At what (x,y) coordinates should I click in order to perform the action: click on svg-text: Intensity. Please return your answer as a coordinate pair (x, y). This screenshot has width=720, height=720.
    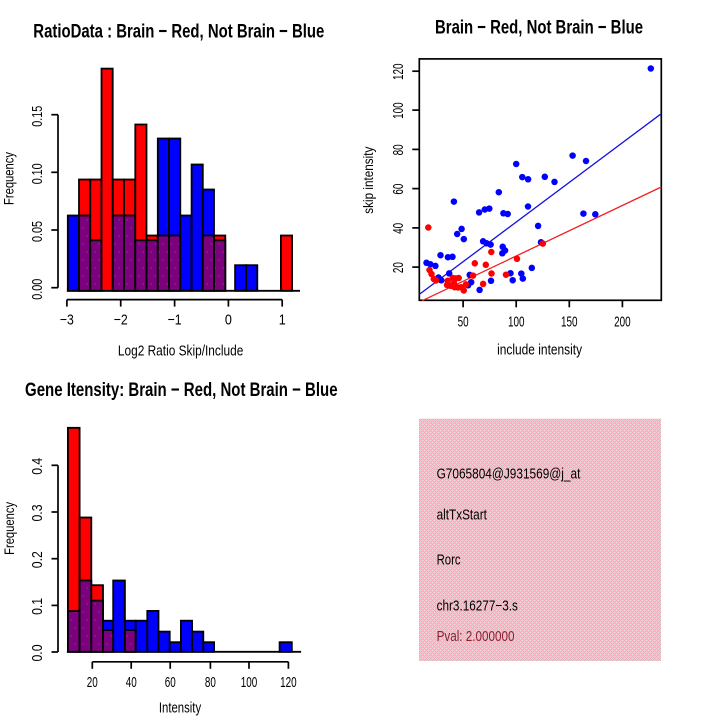
    Looking at the image, I should click on (180, 708).